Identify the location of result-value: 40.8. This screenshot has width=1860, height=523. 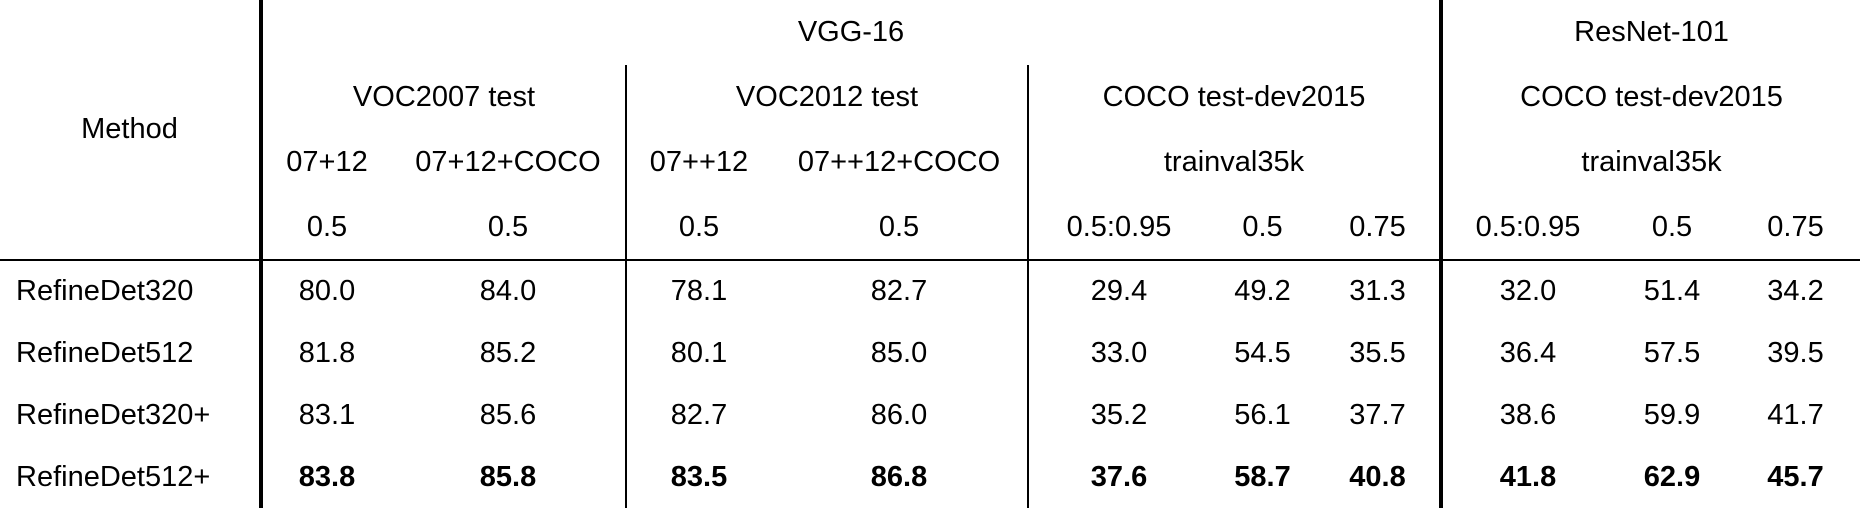
(1377, 476).